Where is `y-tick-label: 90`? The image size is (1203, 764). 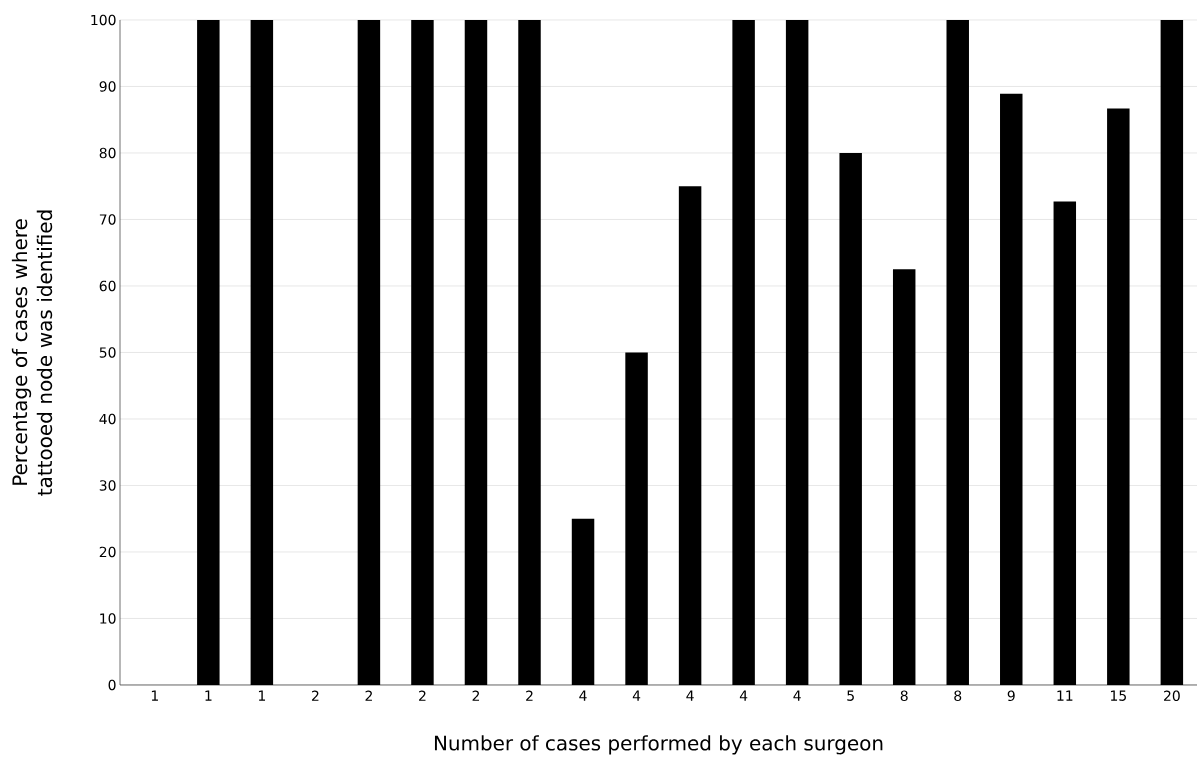
y-tick-label: 90 is located at coordinates (107, 86).